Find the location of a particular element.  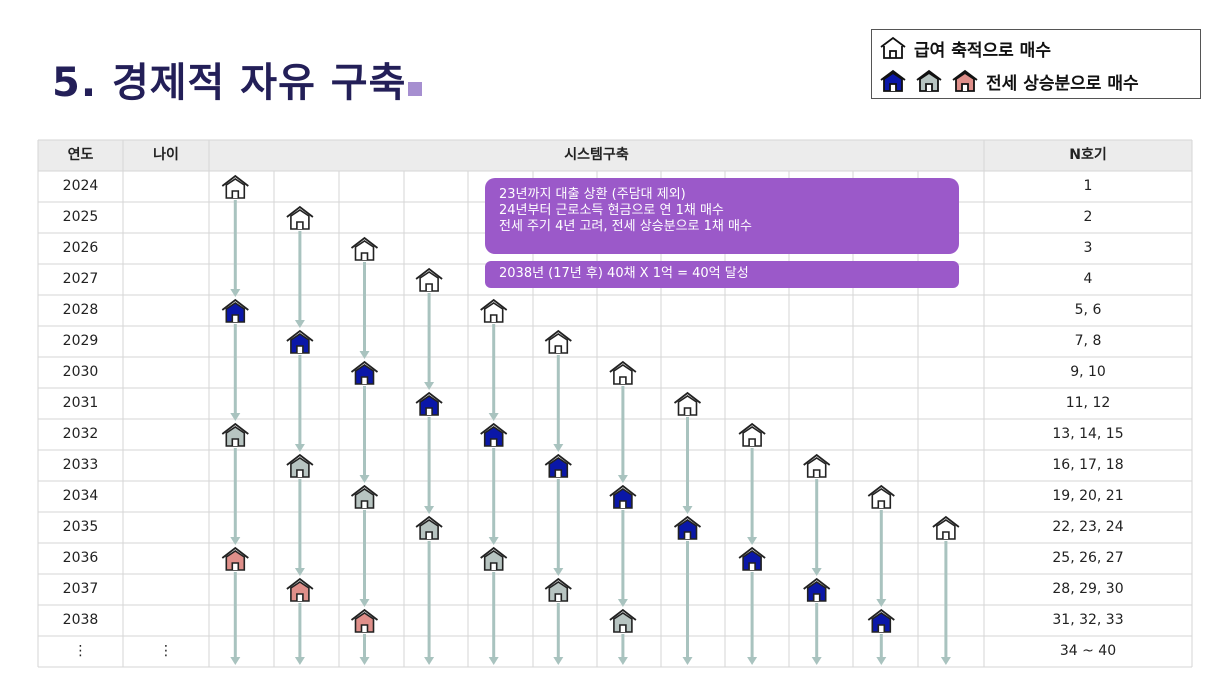

n-cell: 3 is located at coordinates (1088, 248).